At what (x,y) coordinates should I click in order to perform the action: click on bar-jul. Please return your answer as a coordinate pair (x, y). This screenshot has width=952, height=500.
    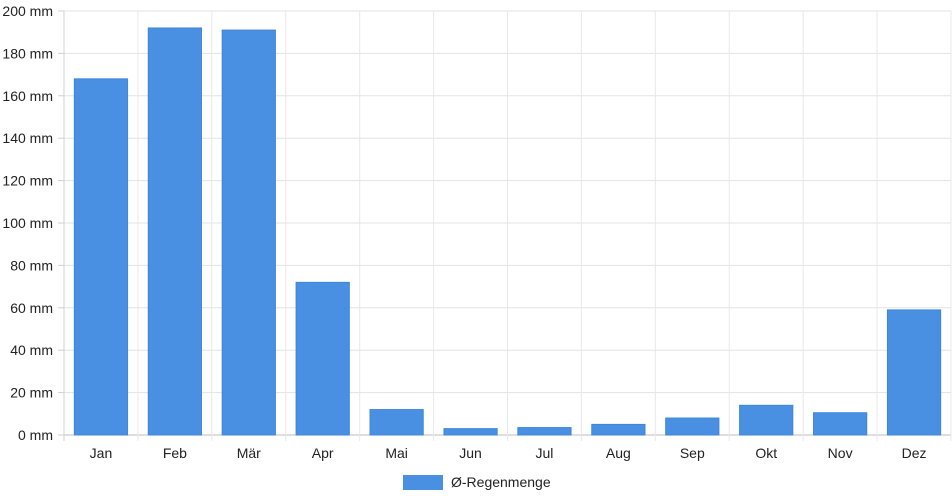
    Looking at the image, I should click on (544, 431).